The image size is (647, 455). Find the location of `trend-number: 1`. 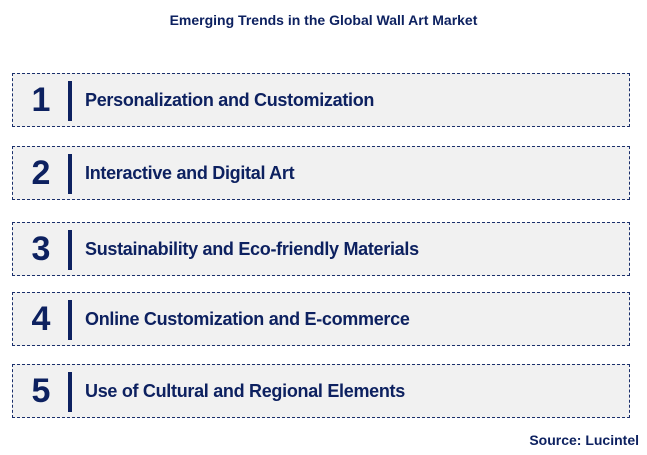

trend-number: 1 is located at coordinates (41, 99).